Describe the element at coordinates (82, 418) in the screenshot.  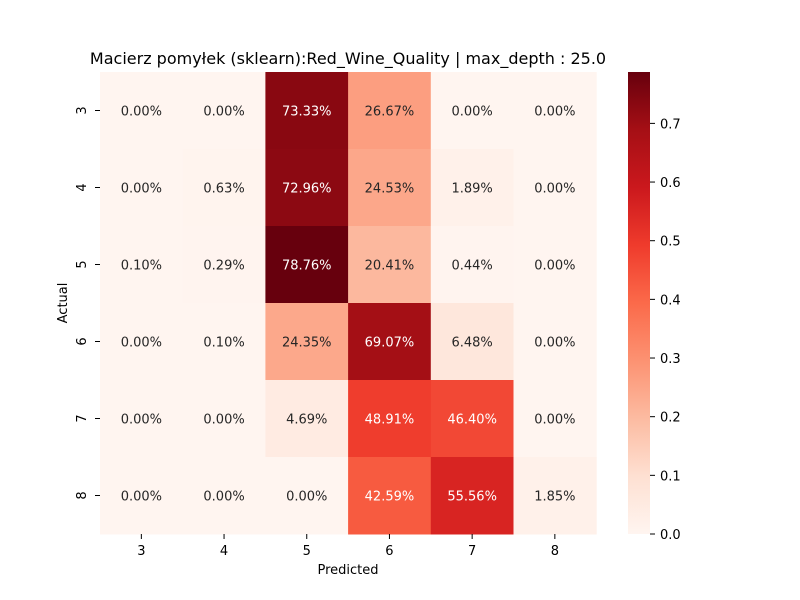
I see `y-tick-label: 7` at that location.